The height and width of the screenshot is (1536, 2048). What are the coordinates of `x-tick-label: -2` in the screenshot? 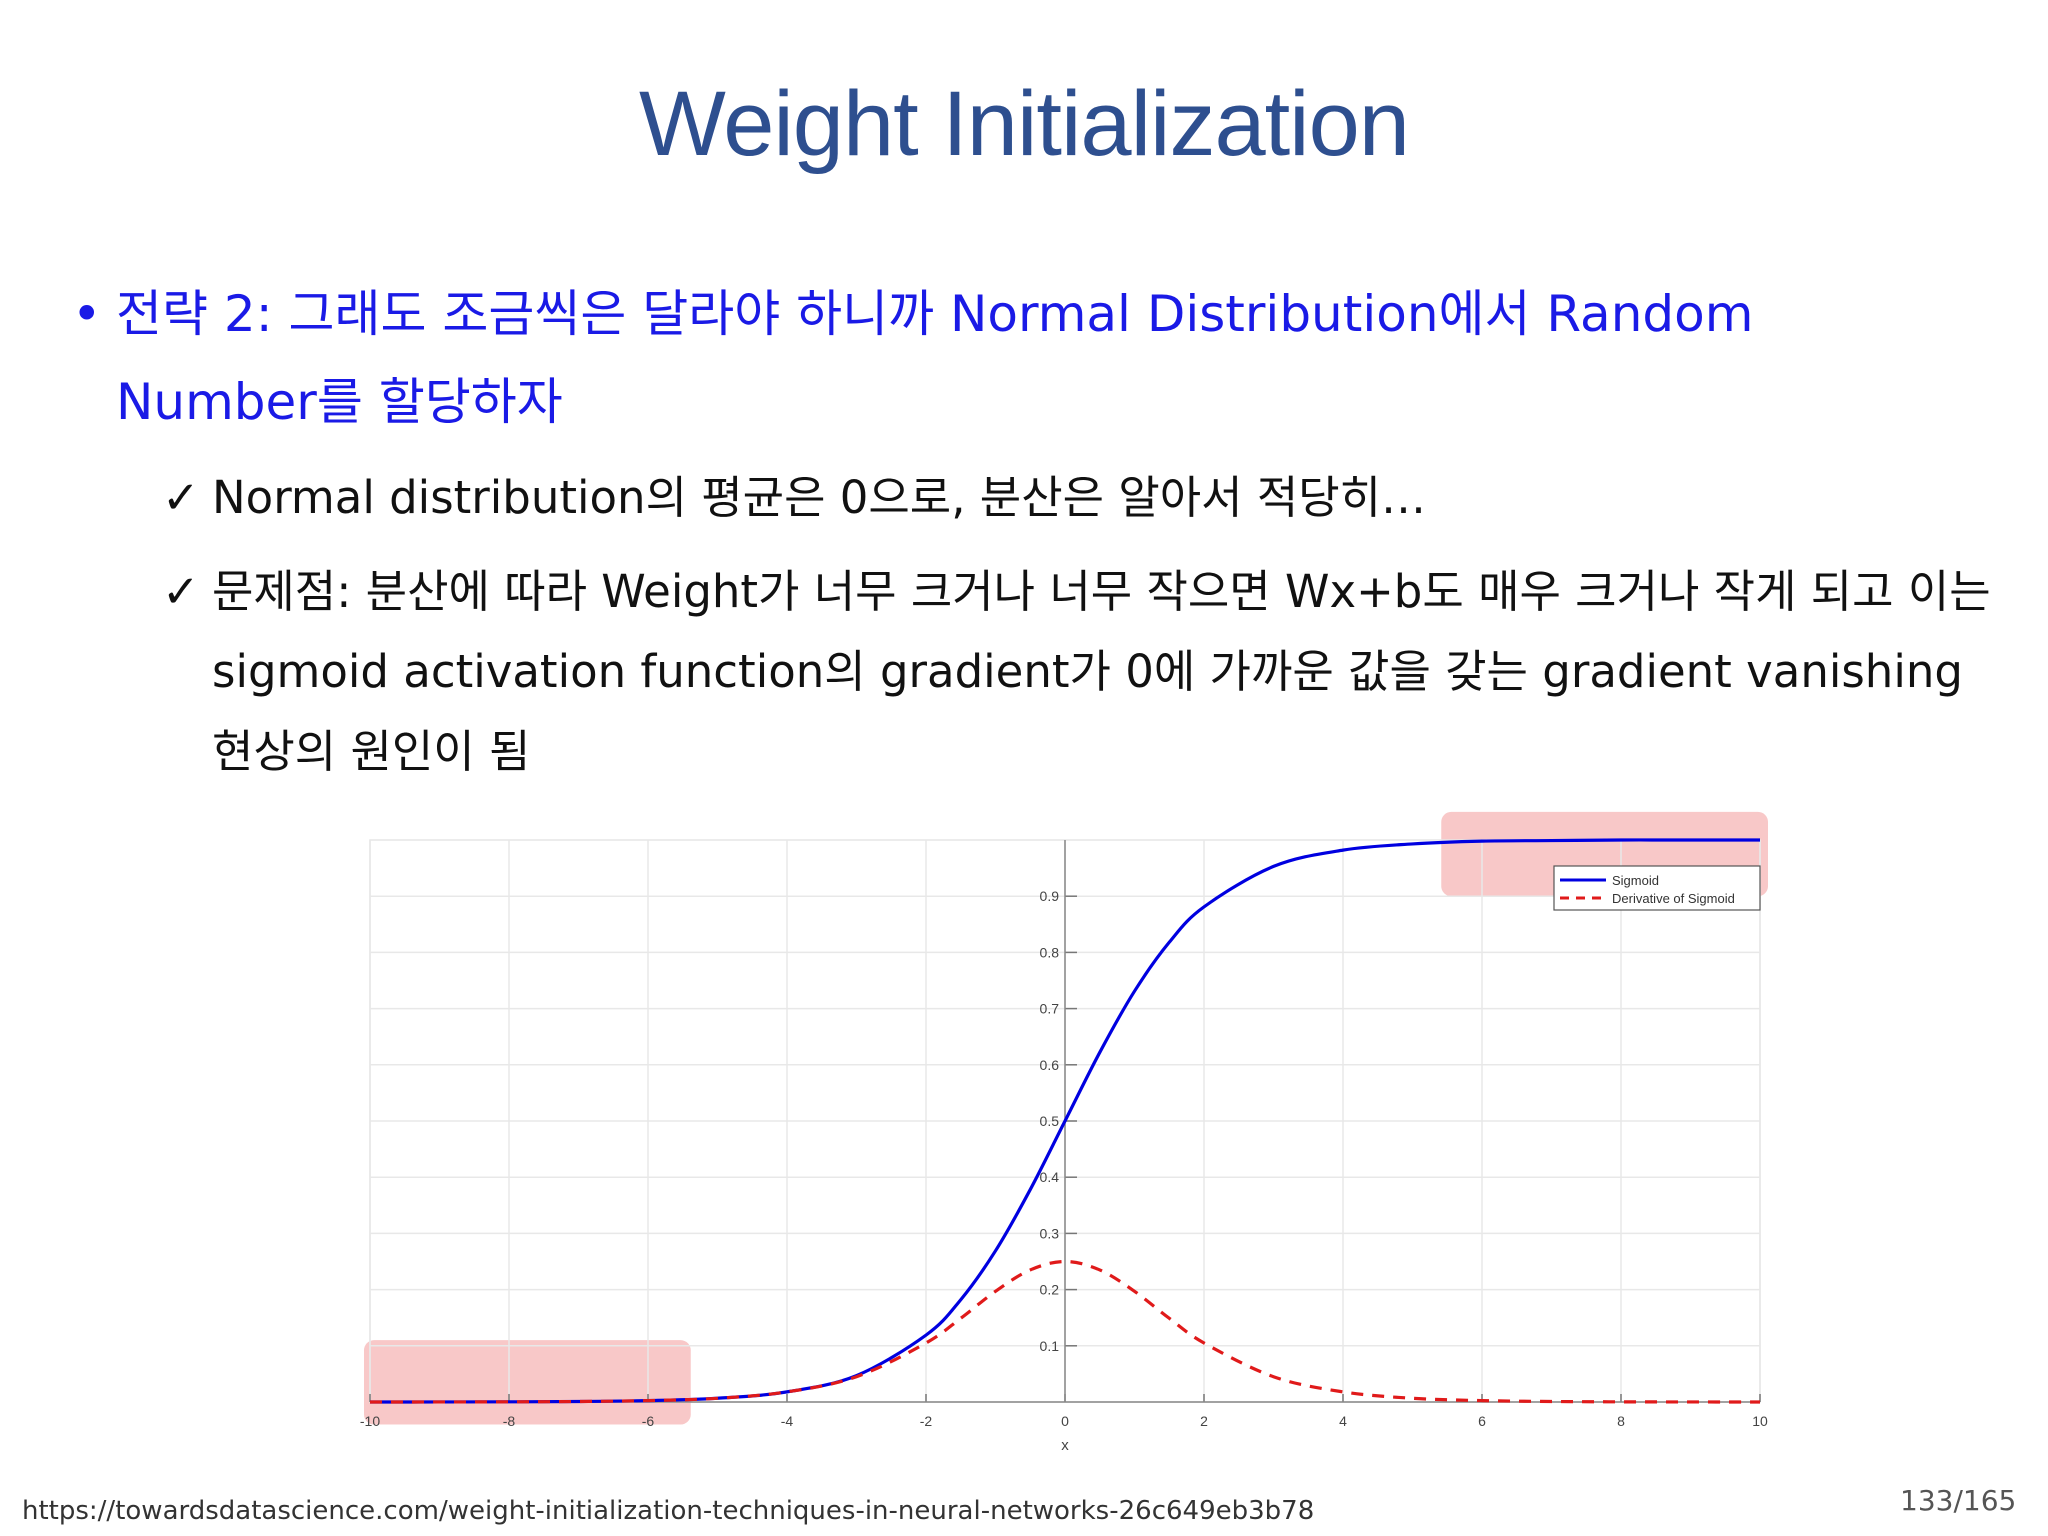 It's located at (926, 1421).